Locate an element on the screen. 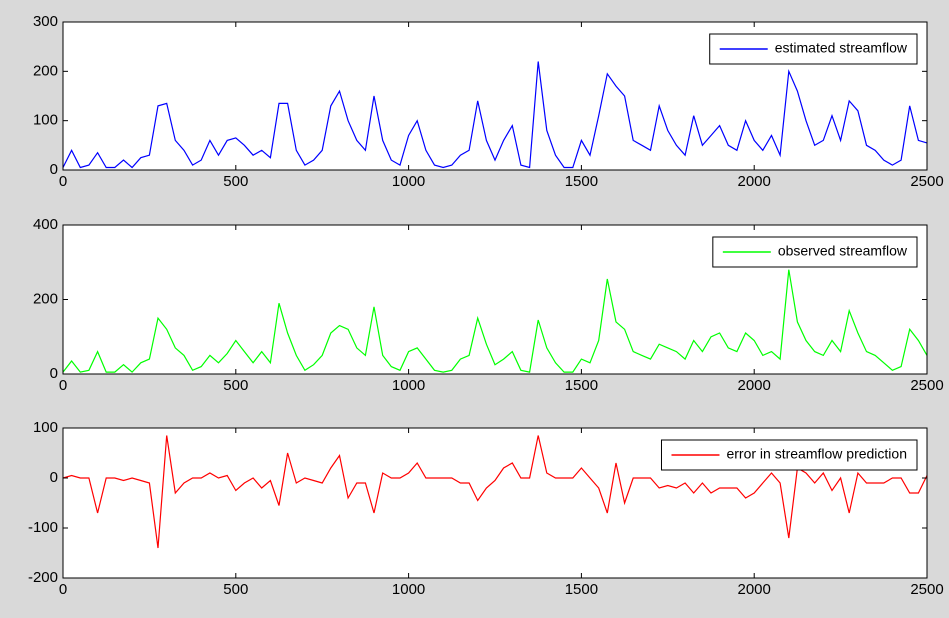 This screenshot has height=618, width=949. legend-label: error in streamflow prediction is located at coordinates (816, 454).